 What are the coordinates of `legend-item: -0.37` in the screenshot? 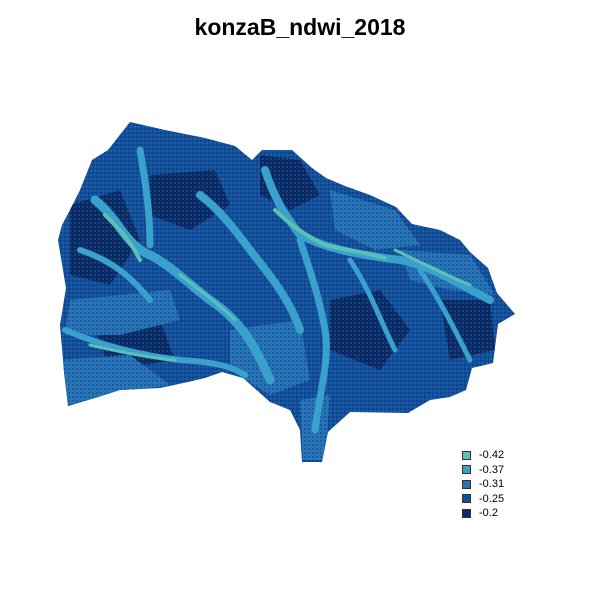 It's located at (483, 470).